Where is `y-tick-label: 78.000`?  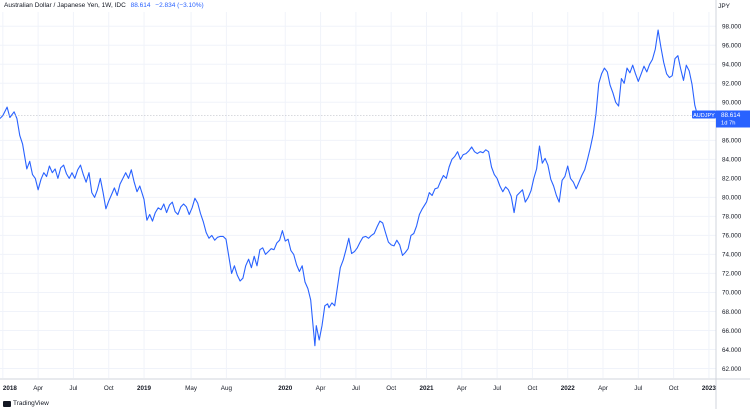
y-tick-label: 78.000 is located at coordinates (732, 217).